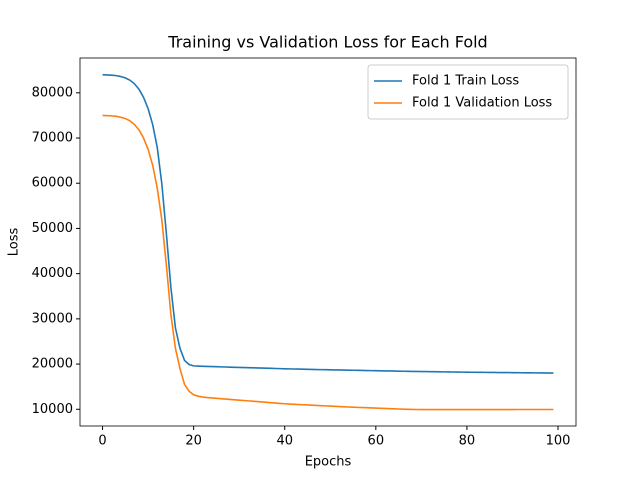 This screenshot has width=640, height=484. What do you see at coordinates (328, 462) in the screenshot?
I see `x-axis-label: Epochs` at bounding box center [328, 462].